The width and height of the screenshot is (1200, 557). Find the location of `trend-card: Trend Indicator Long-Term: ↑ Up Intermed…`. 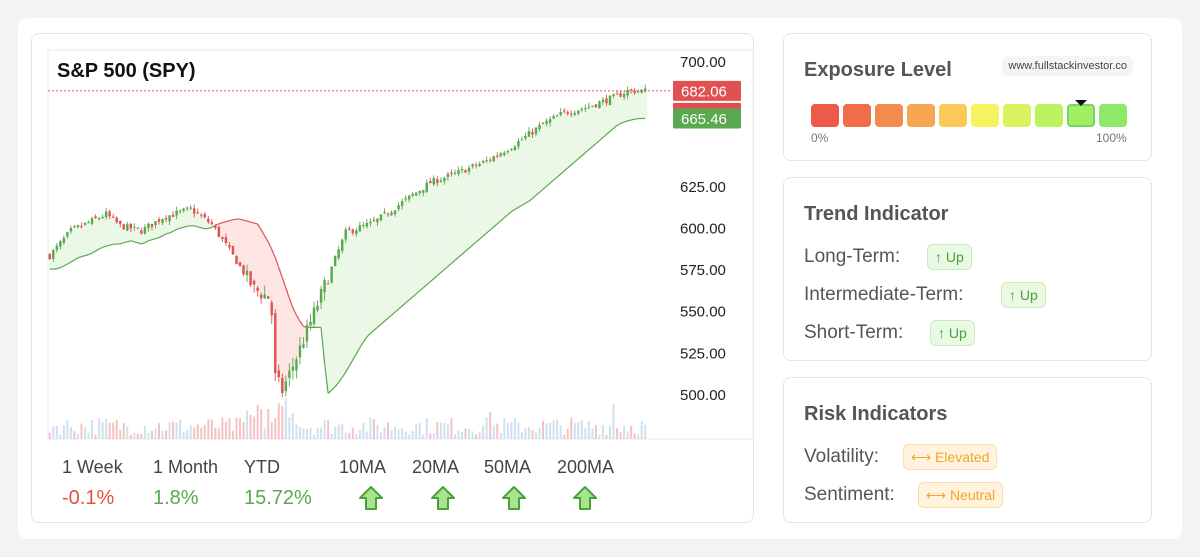

trend-card: Trend Indicator Long-Term: ↑ Up Intermed… is located at coordinates (967, 269).